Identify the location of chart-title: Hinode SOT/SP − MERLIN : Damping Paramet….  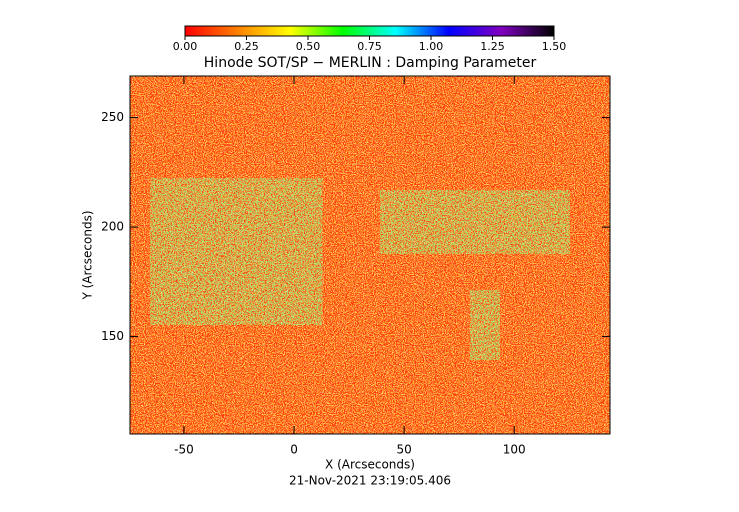
(370, 63).